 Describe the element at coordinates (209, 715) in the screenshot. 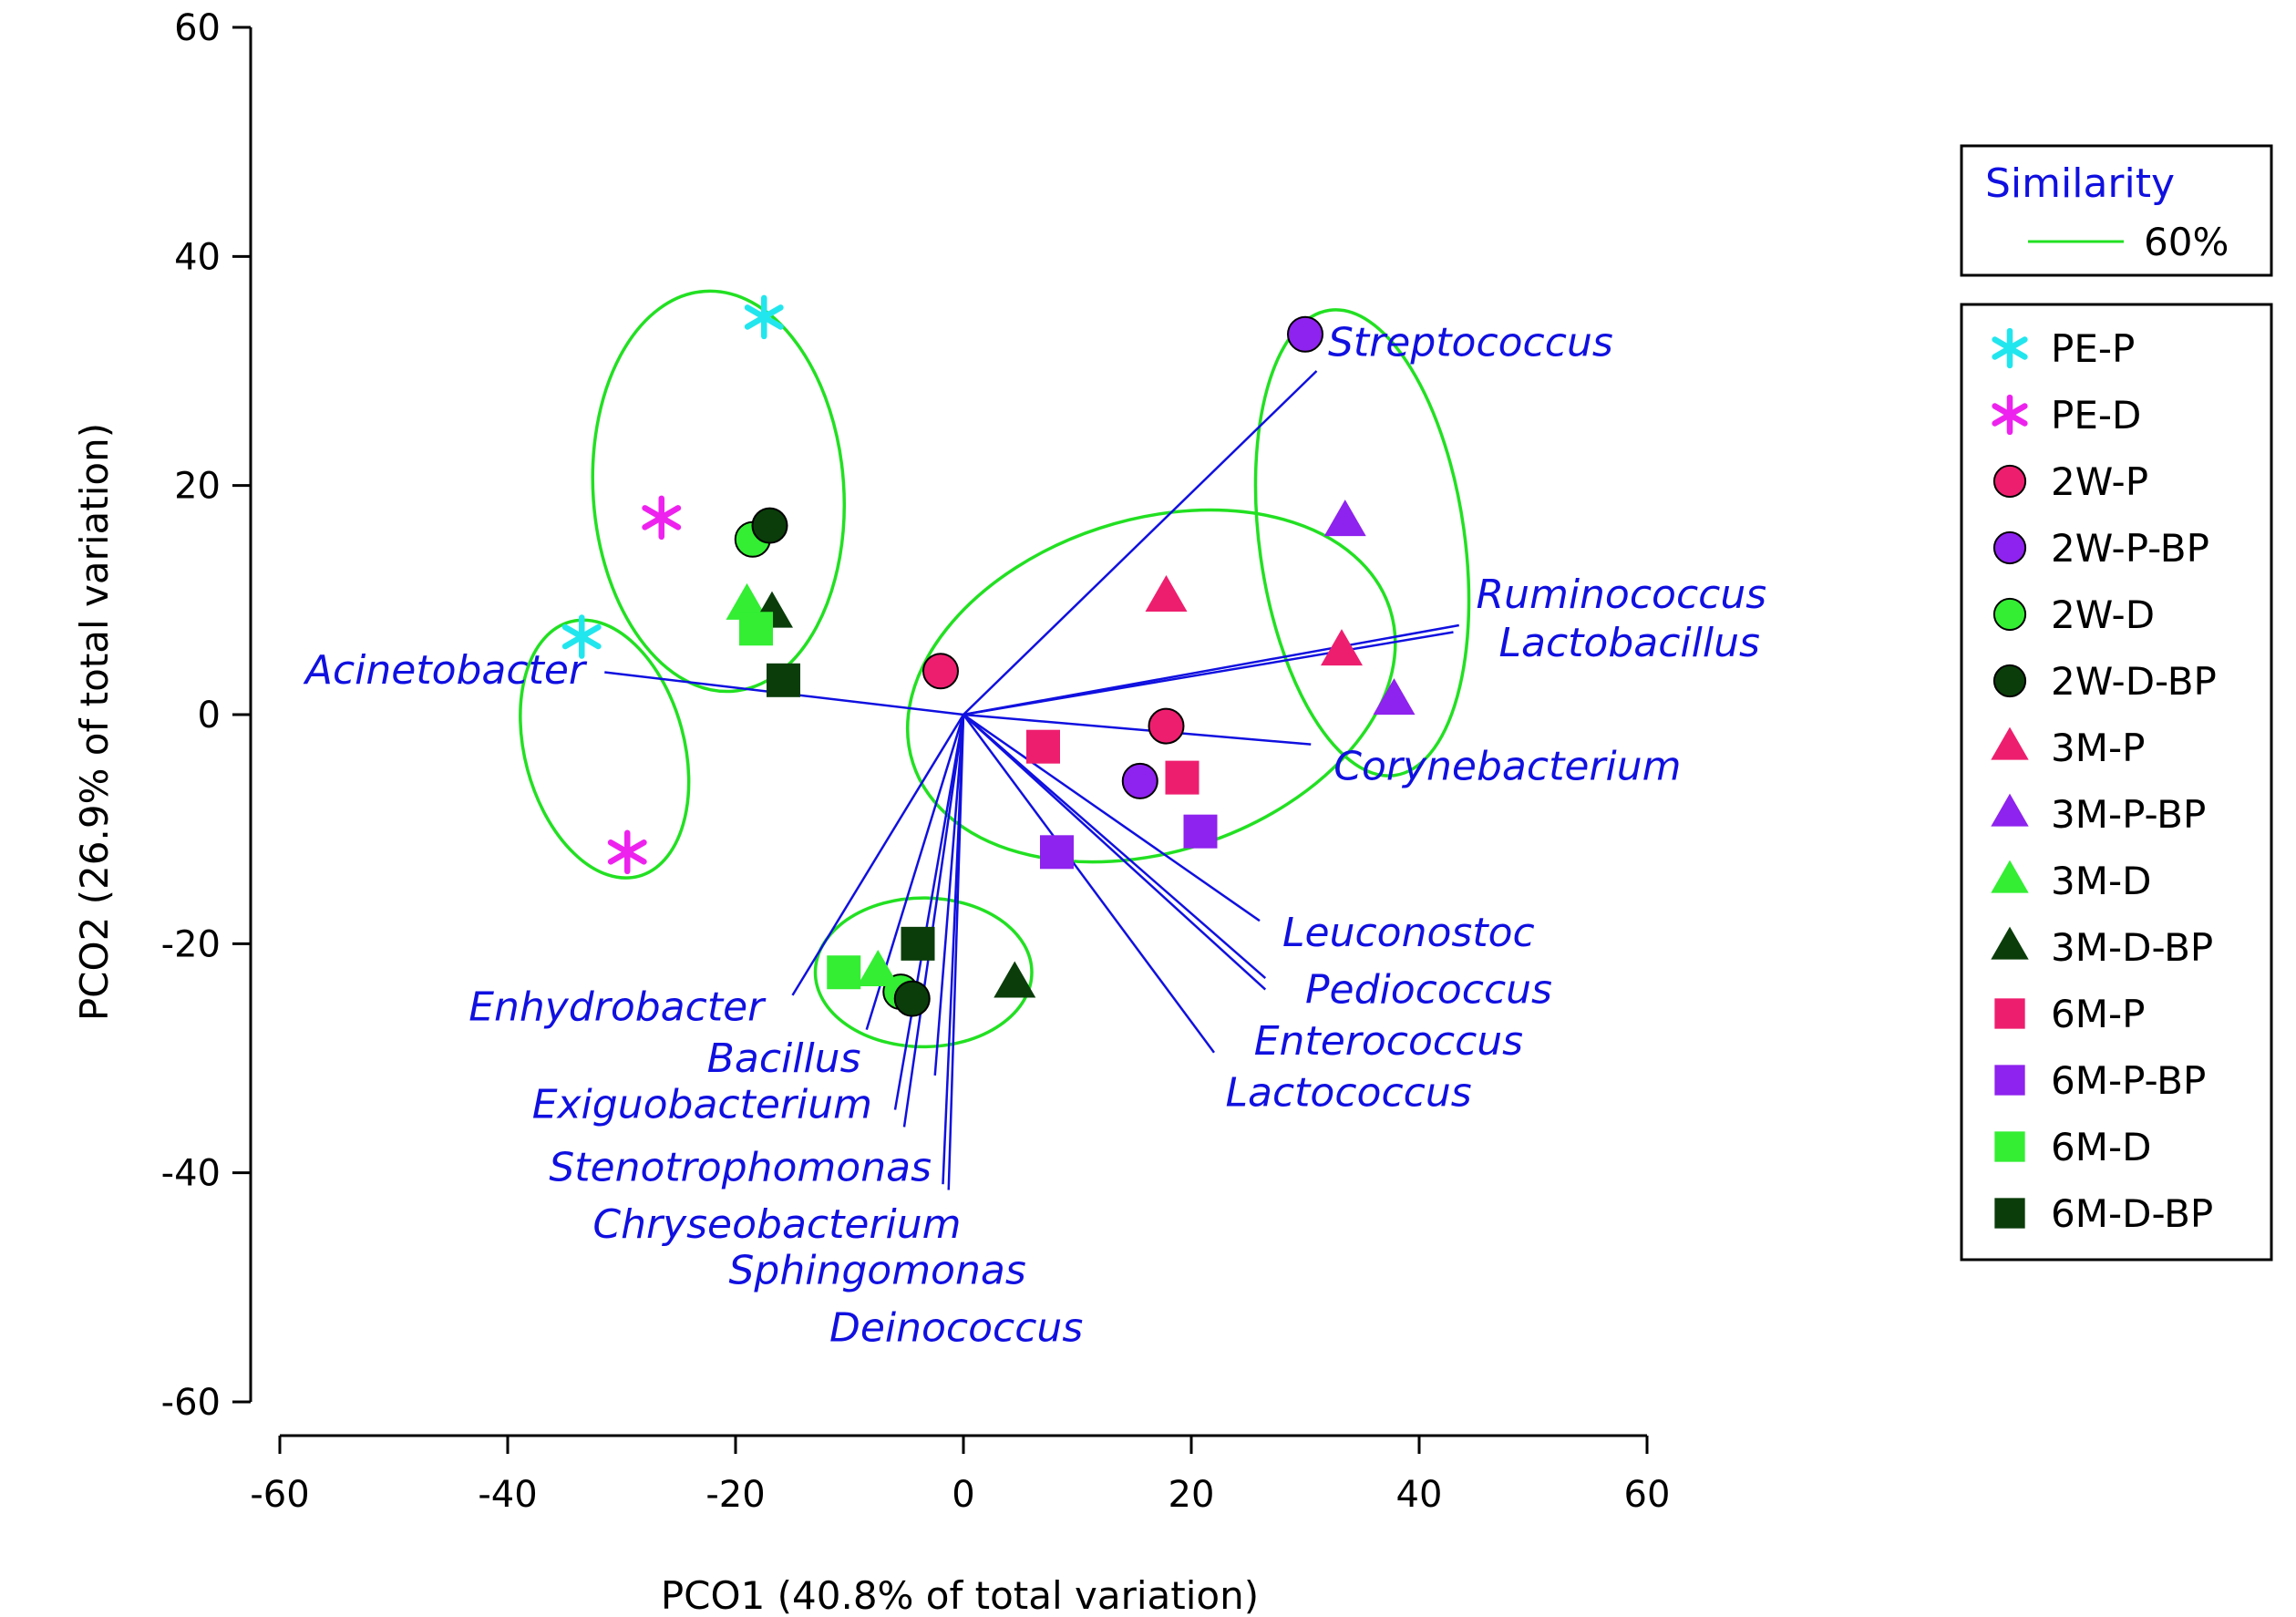

I see `y-tick-label: 0` at that location.